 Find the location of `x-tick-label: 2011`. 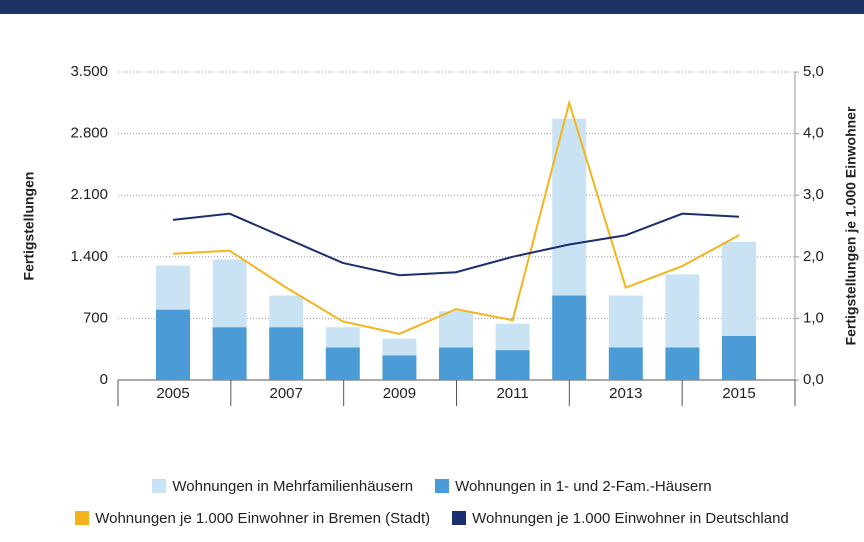

x-tick-label: 2011 is located at coordinates (512, 393).